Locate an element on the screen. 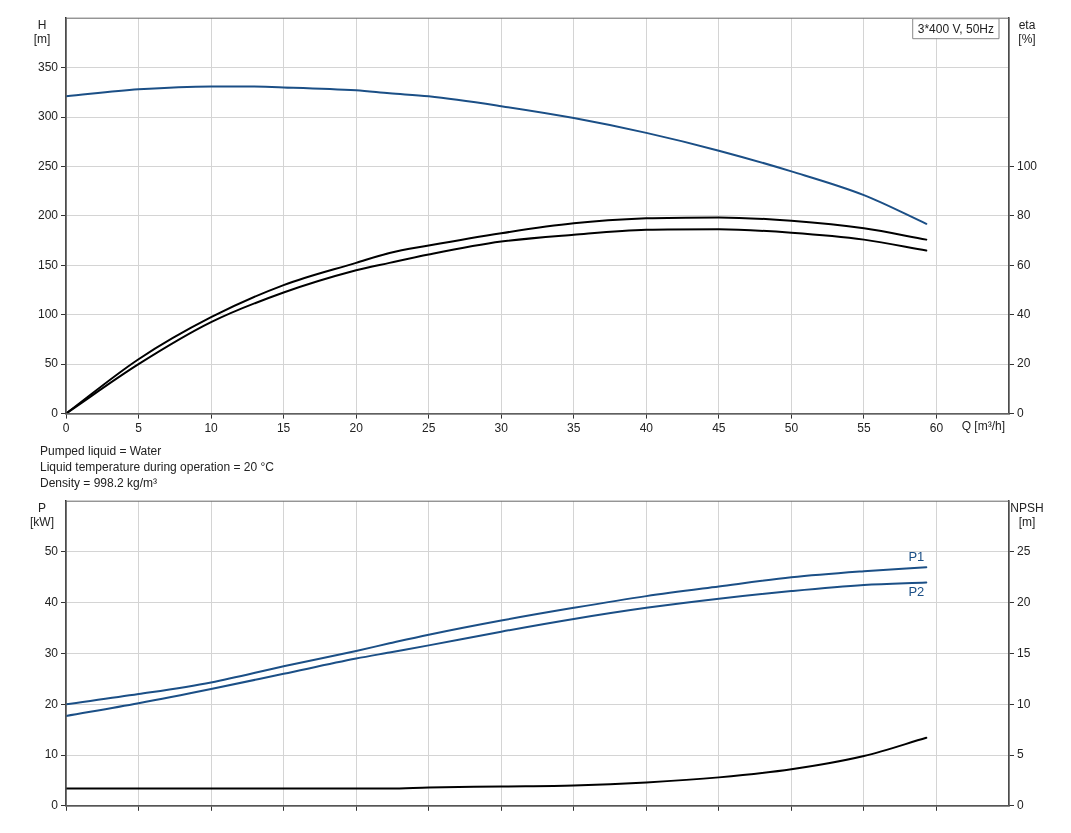  x-tick-label: 60 is located at coordinates (936, 428).